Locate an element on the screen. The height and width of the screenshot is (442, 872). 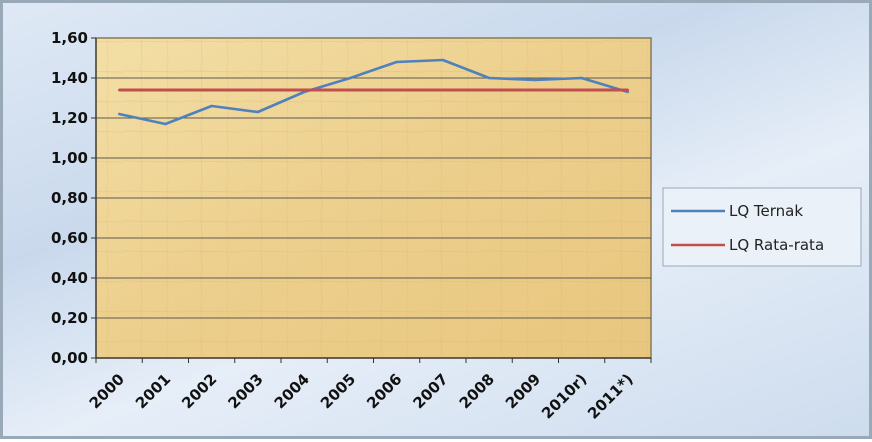
x-tick-label: 2001 is located at coordinates (153, 391).